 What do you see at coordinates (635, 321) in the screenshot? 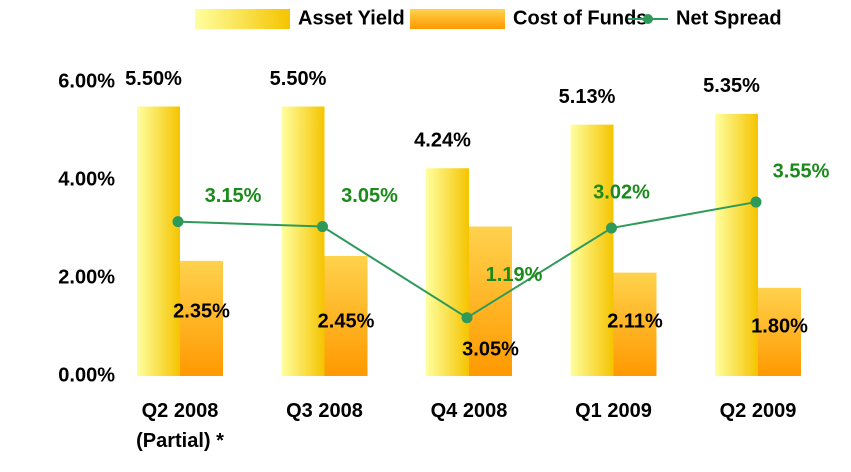
I see `data-label: 2.11%` at bounding box center [635, 321].